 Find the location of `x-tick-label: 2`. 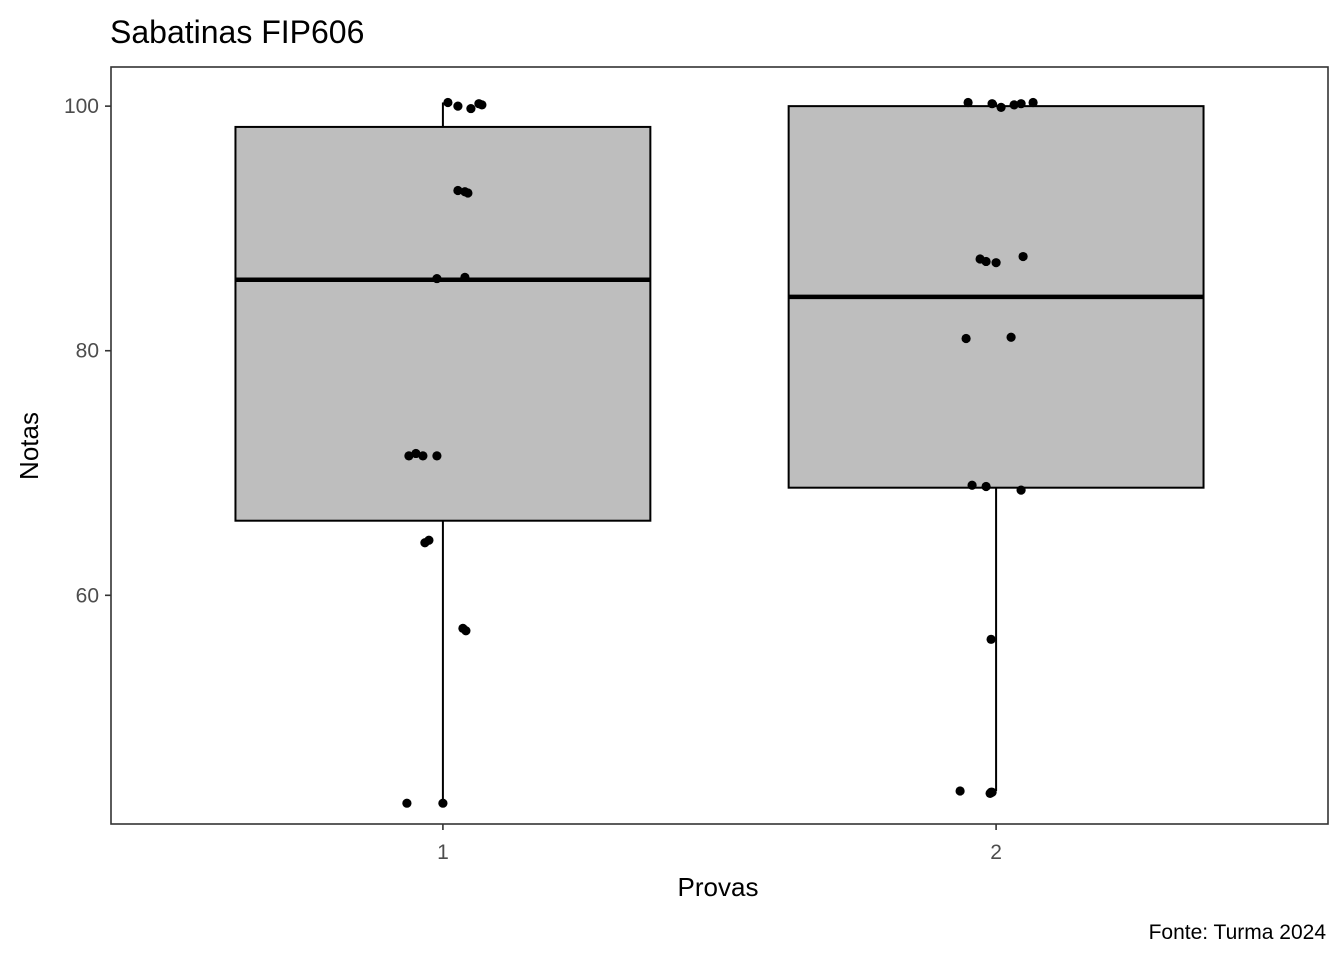

x-tick-label: 2 is located at coordinates (996, 852).